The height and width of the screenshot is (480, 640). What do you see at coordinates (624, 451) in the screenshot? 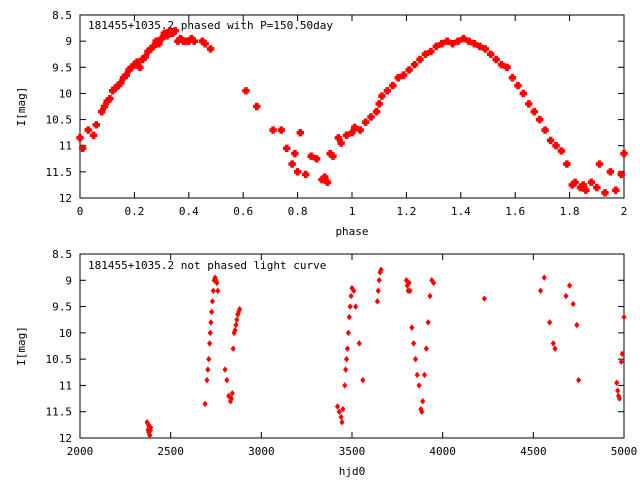
I see `x-tick-label: 5000` at bounding box center [624, 451].